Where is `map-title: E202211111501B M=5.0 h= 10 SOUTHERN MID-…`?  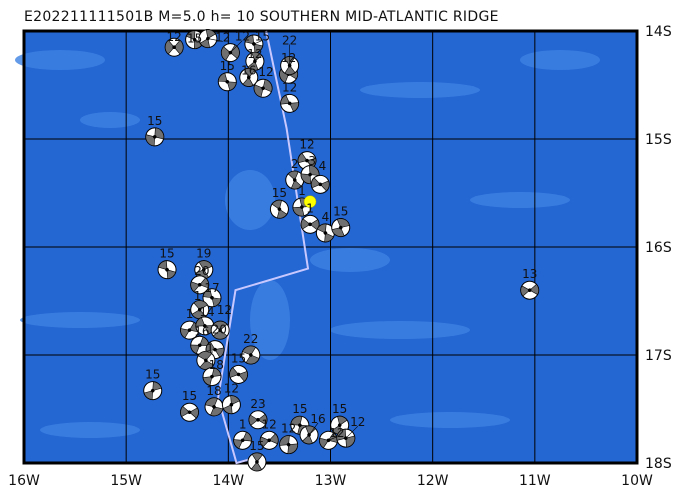 map-title: E202211111501B M=5.0 h= 10 SOUTHERN MID-… is located at coordinates (261, 17).